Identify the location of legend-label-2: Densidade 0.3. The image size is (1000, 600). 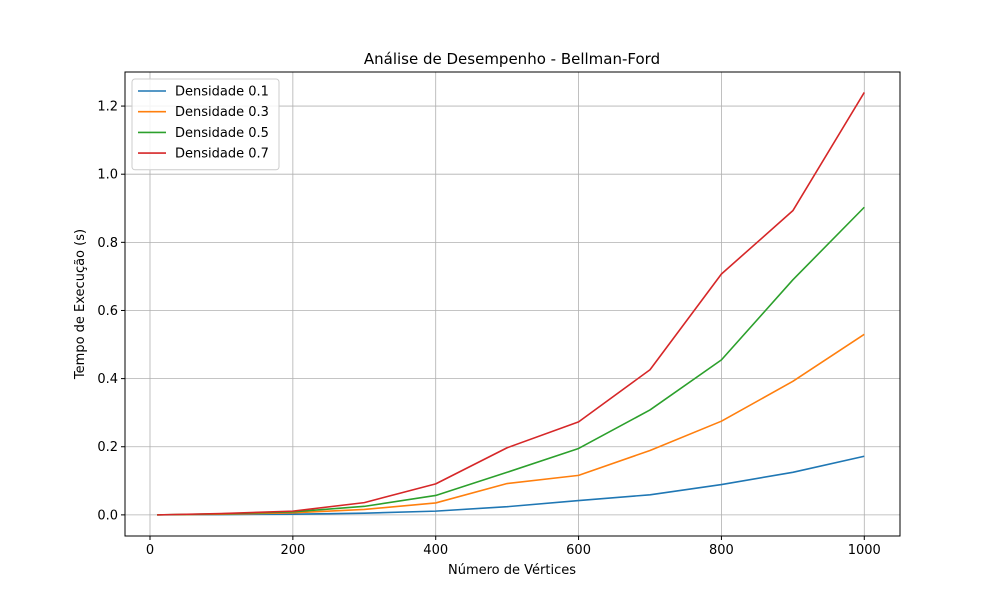
(222, 112).